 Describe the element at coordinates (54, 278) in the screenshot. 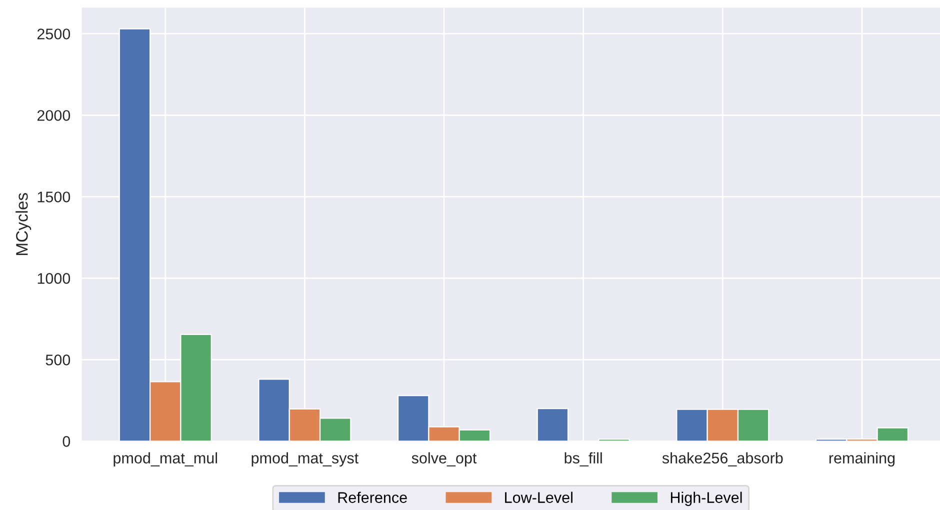

I see `y-tick-label: 1000` at that location.